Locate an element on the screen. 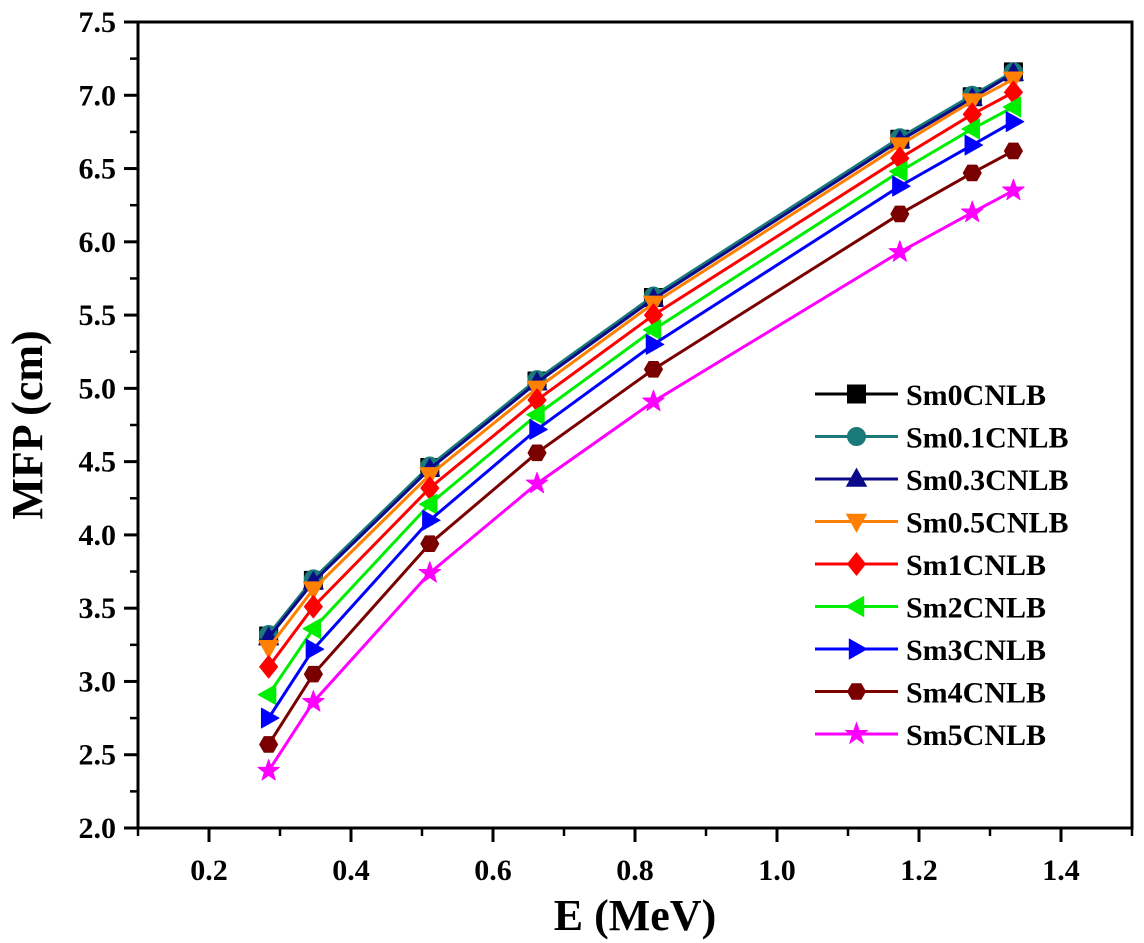 The width and height of the screenshot is (1144, 943). x-tick-label: 1.4 is located at coordinates (1061, 870).